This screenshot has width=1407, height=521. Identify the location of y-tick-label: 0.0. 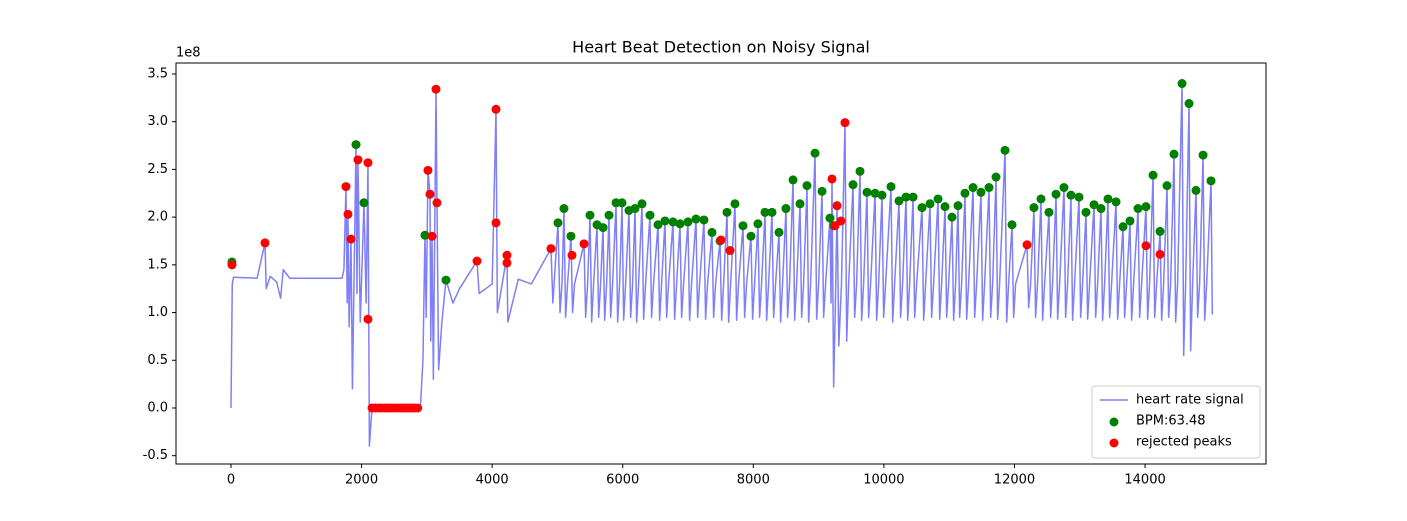
(157, 407).